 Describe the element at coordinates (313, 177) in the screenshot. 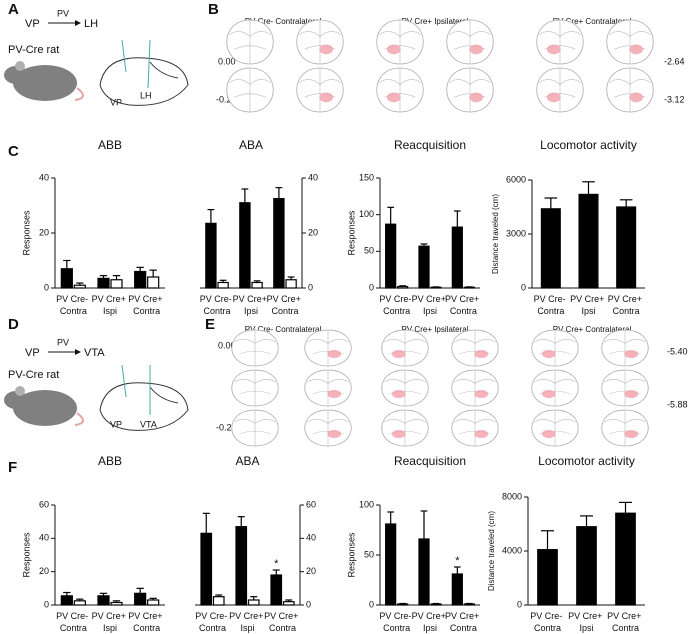

I see `y-tick-label: 40` at that location.